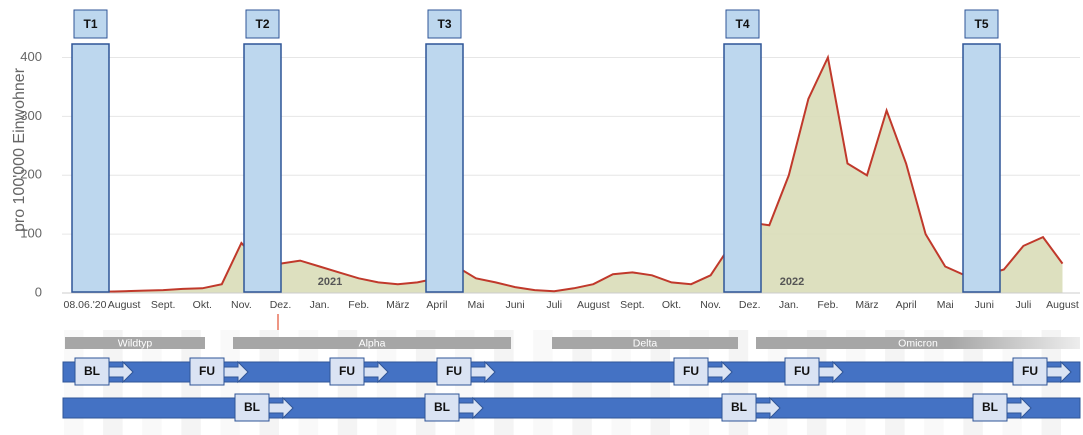  Describe the element at coordinates (31, 56) in the screenshot. I see `y-tick-label: 400` at that location.